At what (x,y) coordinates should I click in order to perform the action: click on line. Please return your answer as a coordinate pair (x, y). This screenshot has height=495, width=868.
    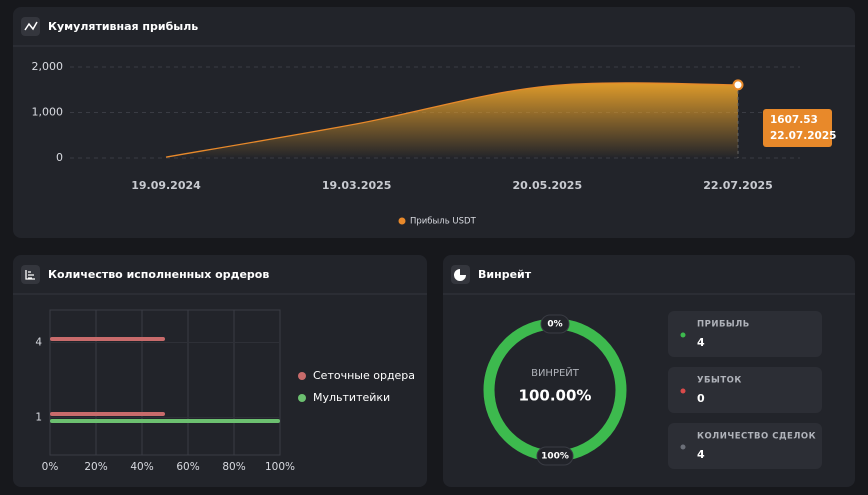
    Looking at the image, I should click on (452, 120).